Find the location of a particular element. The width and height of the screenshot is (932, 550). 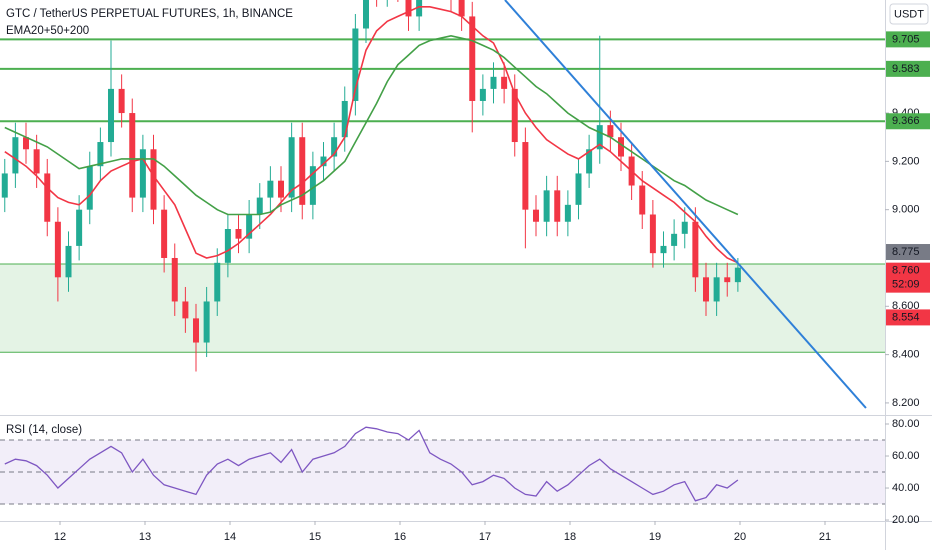

x-tick-label: 13 is located at coordinates (145, 537).